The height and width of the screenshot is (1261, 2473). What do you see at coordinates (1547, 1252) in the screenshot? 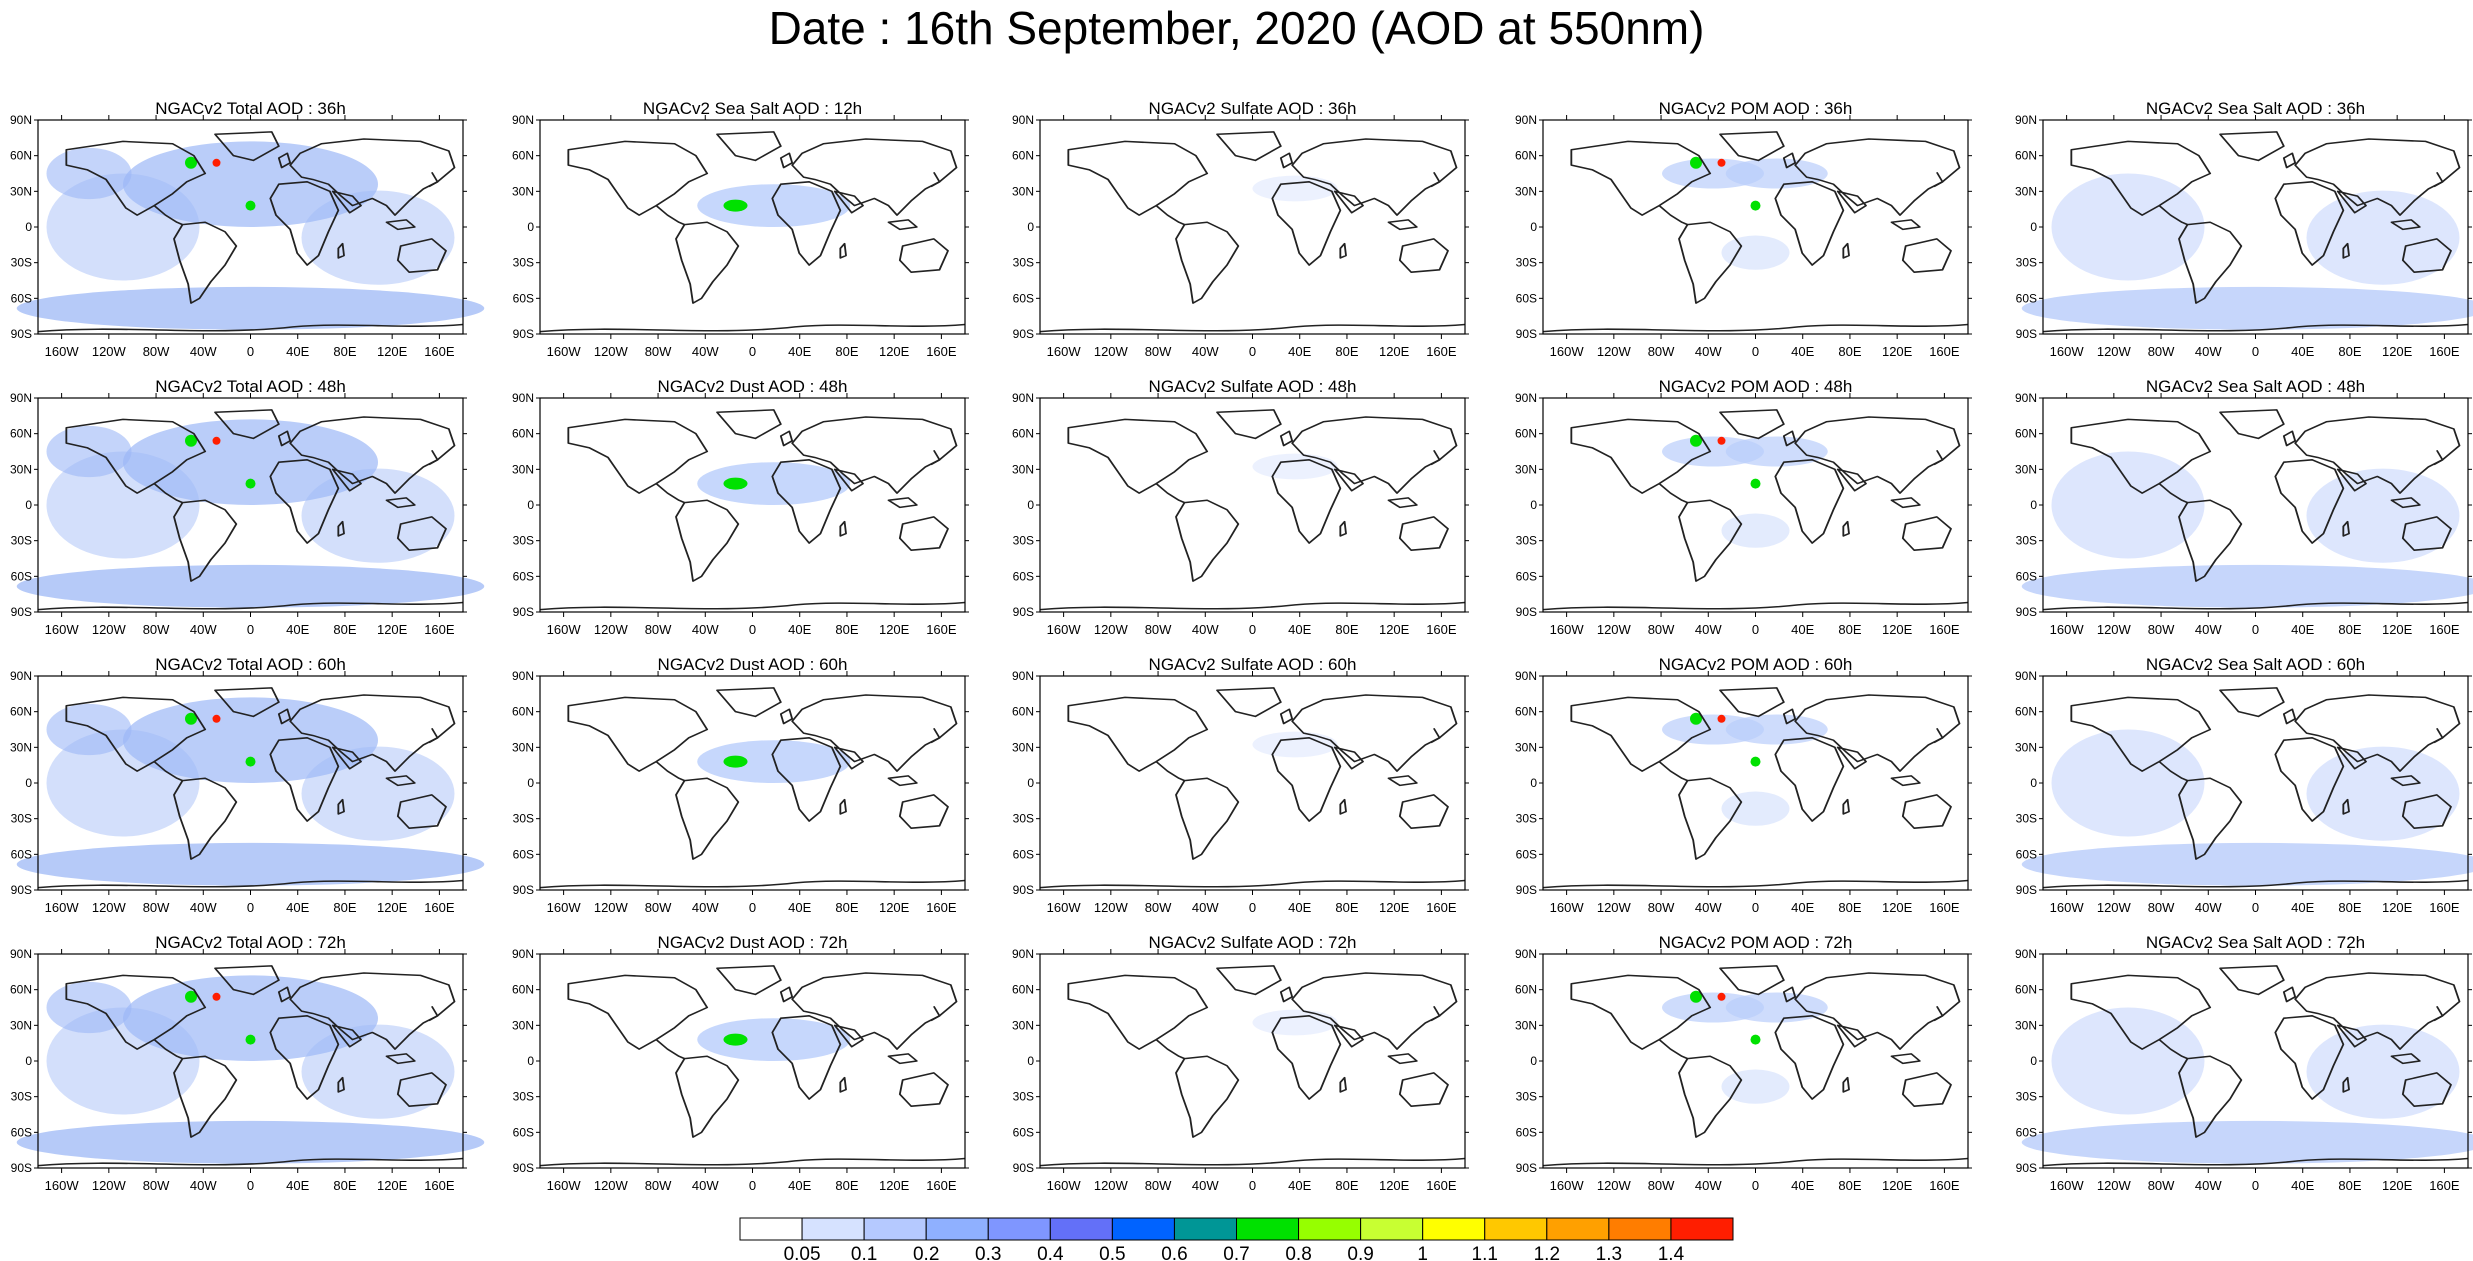
I see `colorbar-label: 1.2` at bounding box center [1547, 1252].